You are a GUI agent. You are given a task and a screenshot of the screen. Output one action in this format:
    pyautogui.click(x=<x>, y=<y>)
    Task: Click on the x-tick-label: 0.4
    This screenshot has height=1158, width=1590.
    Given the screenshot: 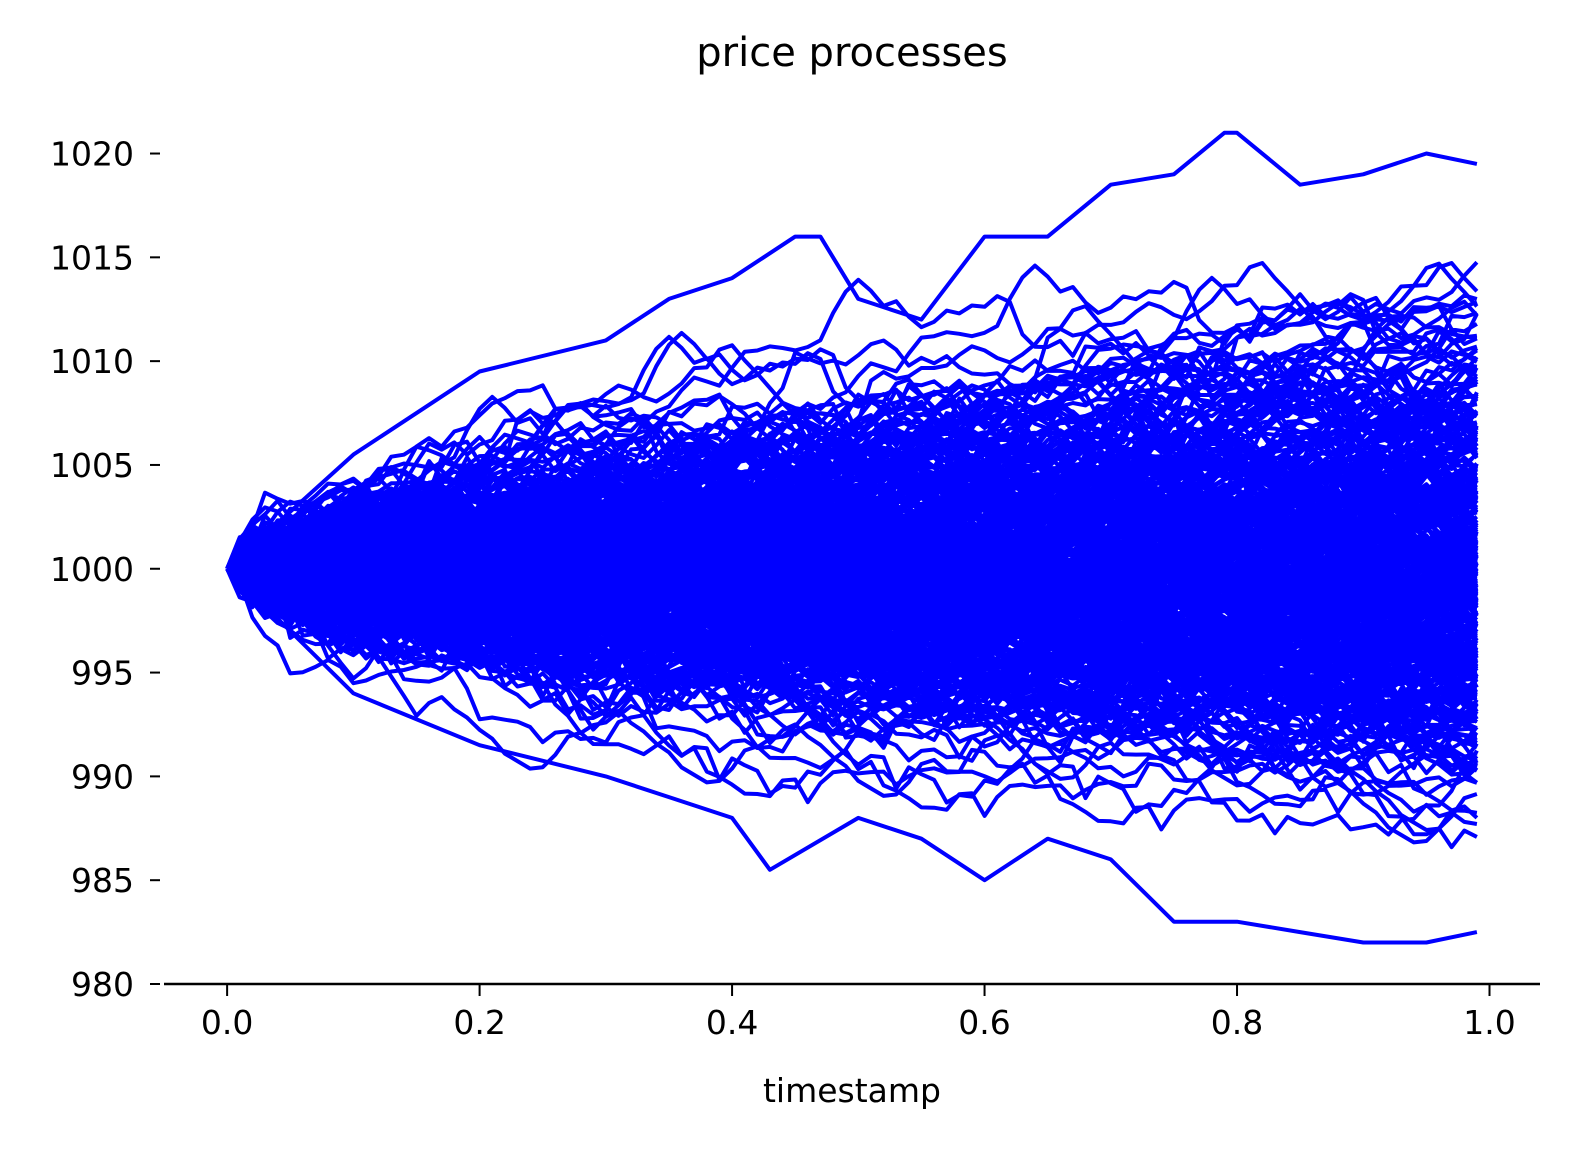 What is the action you would take?
    pyautogui.click(x=732, y=1022)
    